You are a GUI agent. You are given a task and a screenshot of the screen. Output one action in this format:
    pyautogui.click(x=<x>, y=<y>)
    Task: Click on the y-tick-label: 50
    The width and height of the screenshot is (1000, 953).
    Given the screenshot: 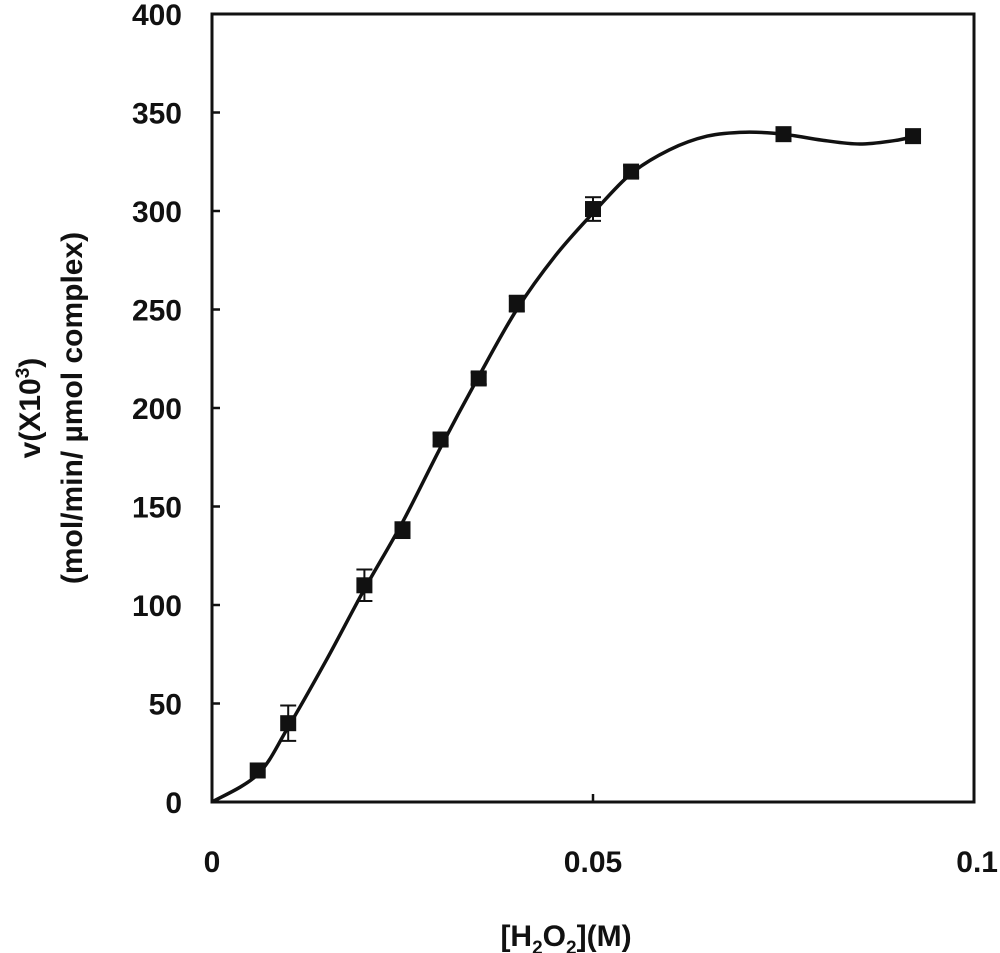 What is the action you would take?
    pyautogui.click(x=165, y=705)
    